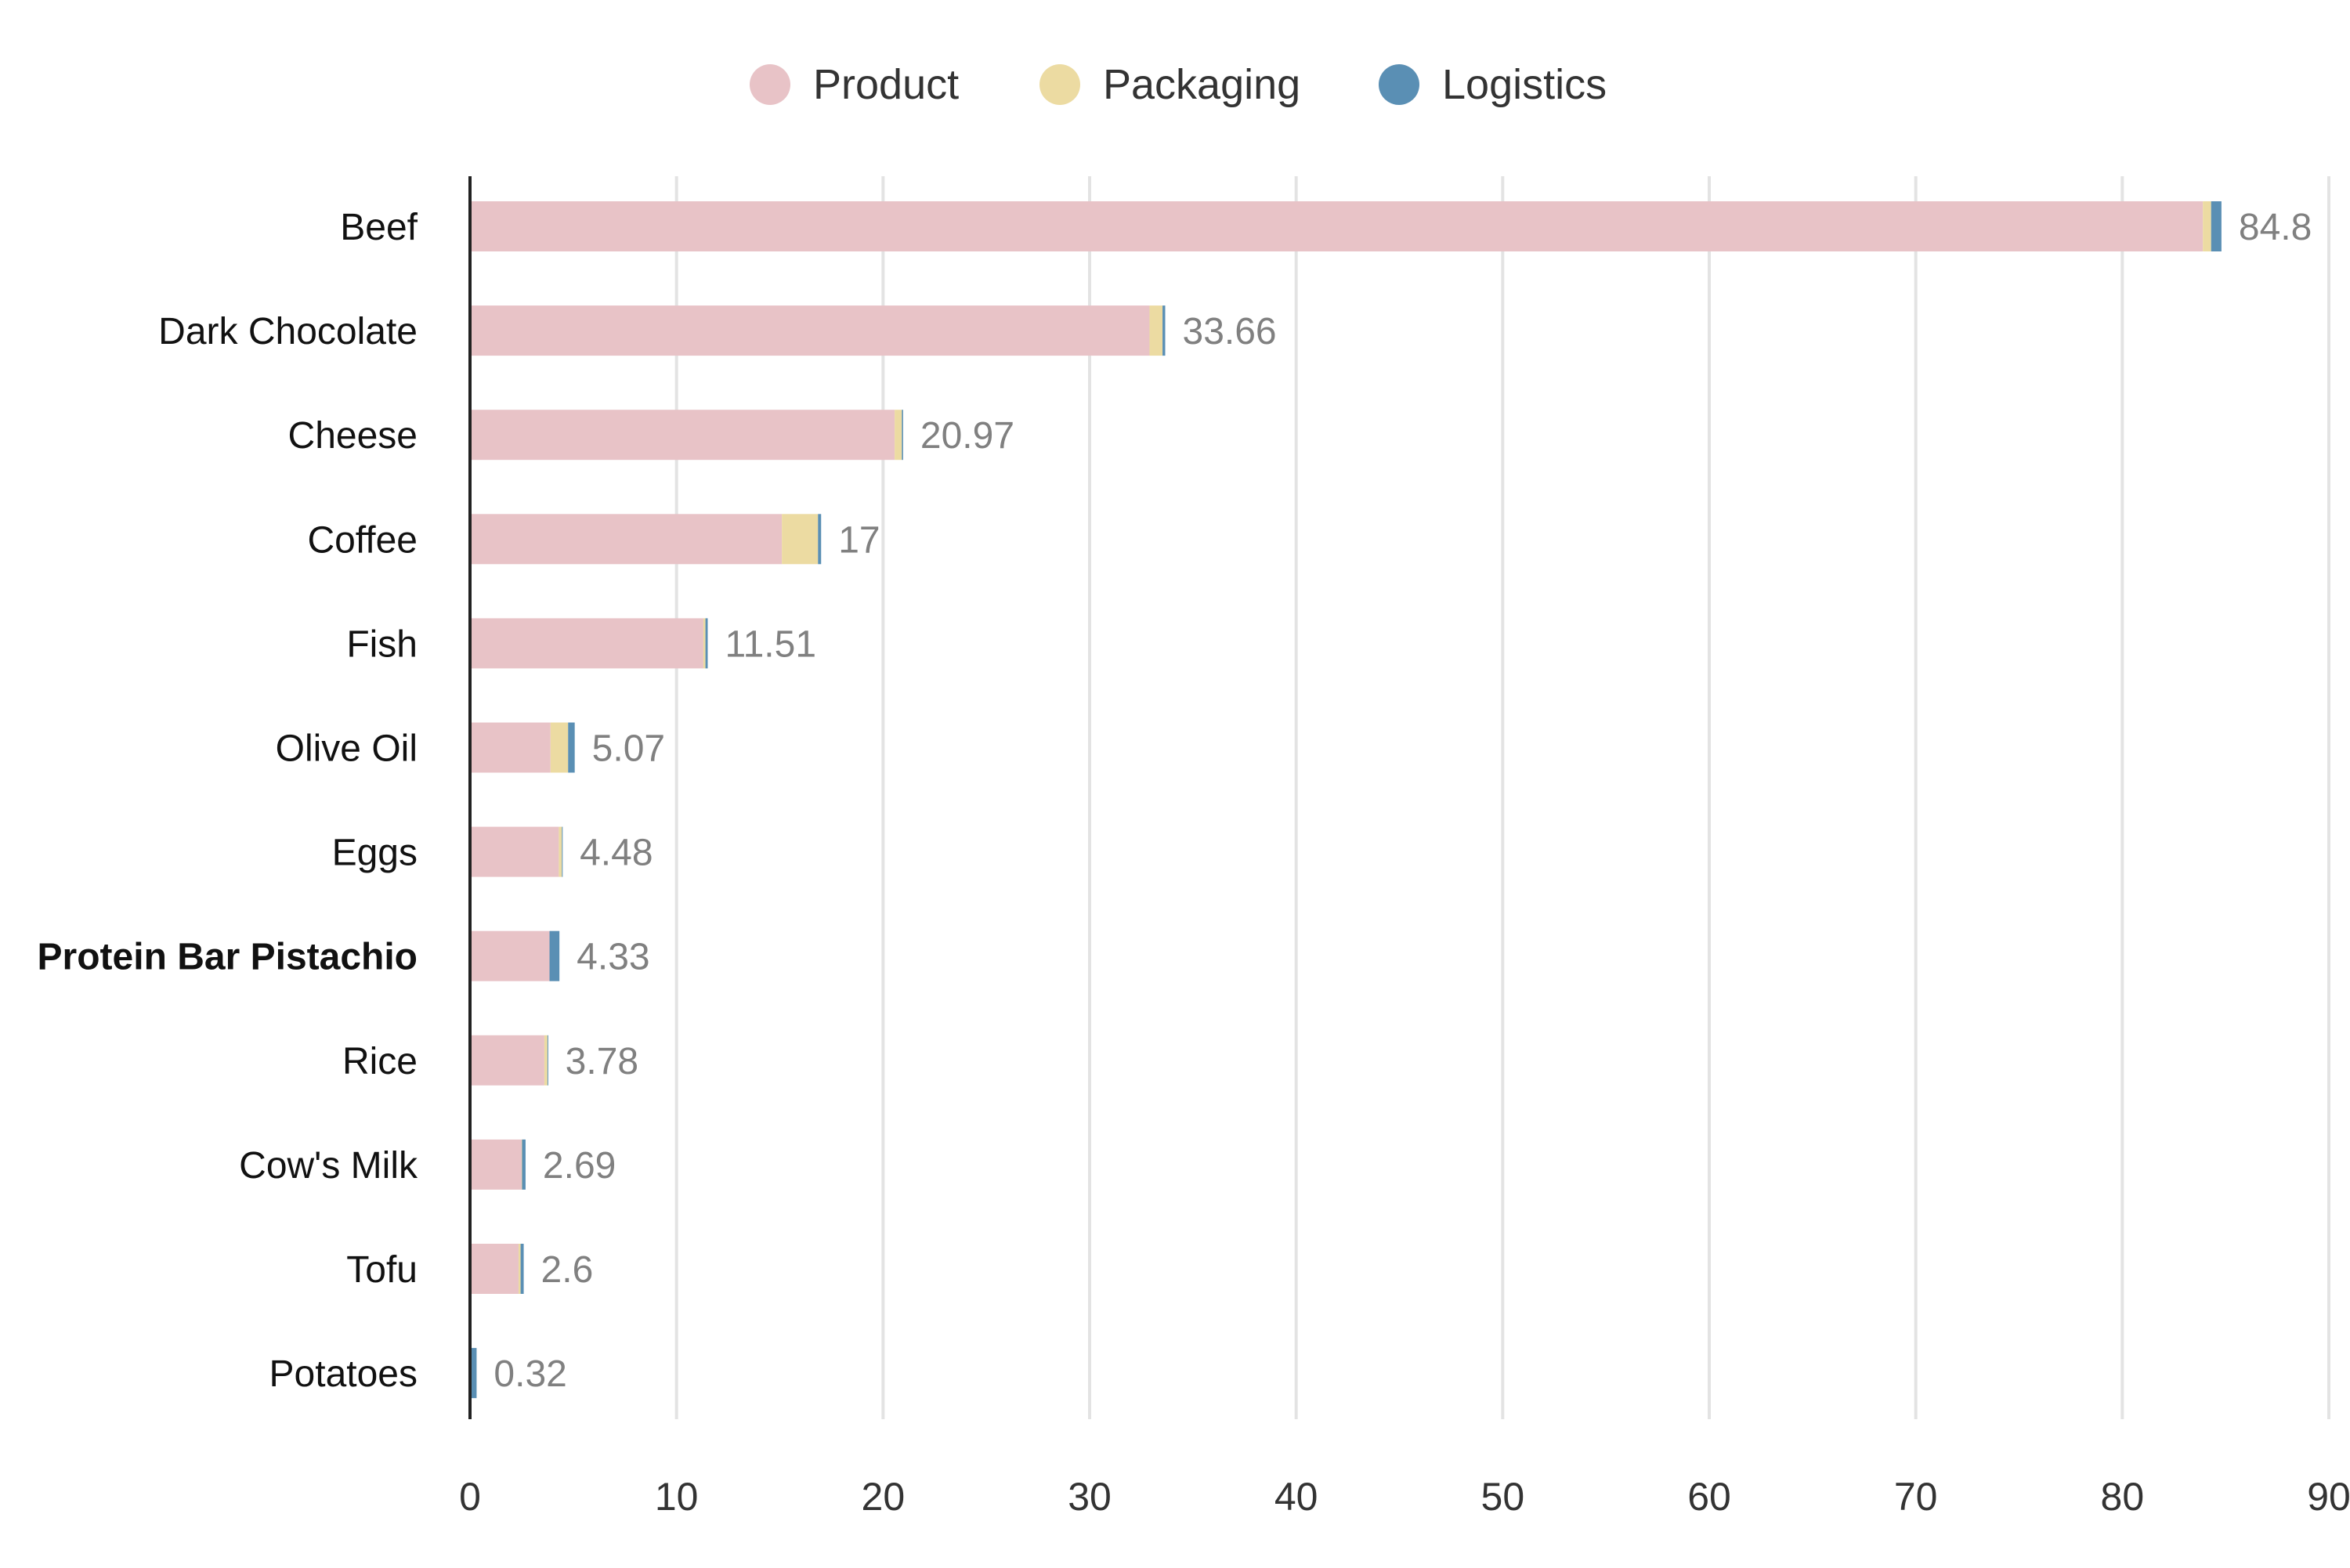 The width and height of the screenshot is (2350, 1568). What do you see at coordinates (770, 84) in the screenshot?
I see `legend-marker-product` at bounding box center [770, 84].